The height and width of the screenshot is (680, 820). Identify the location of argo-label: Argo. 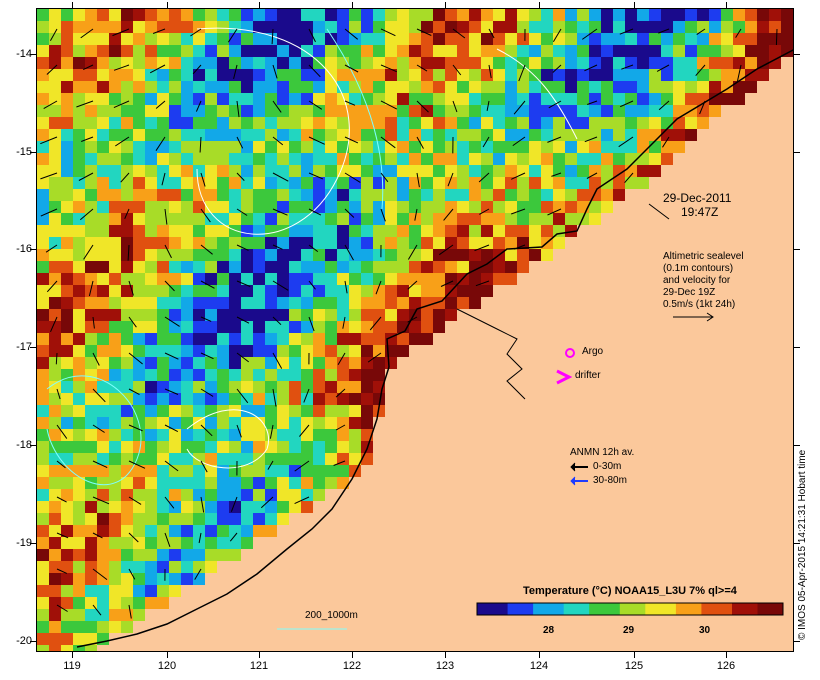
(593, 351).